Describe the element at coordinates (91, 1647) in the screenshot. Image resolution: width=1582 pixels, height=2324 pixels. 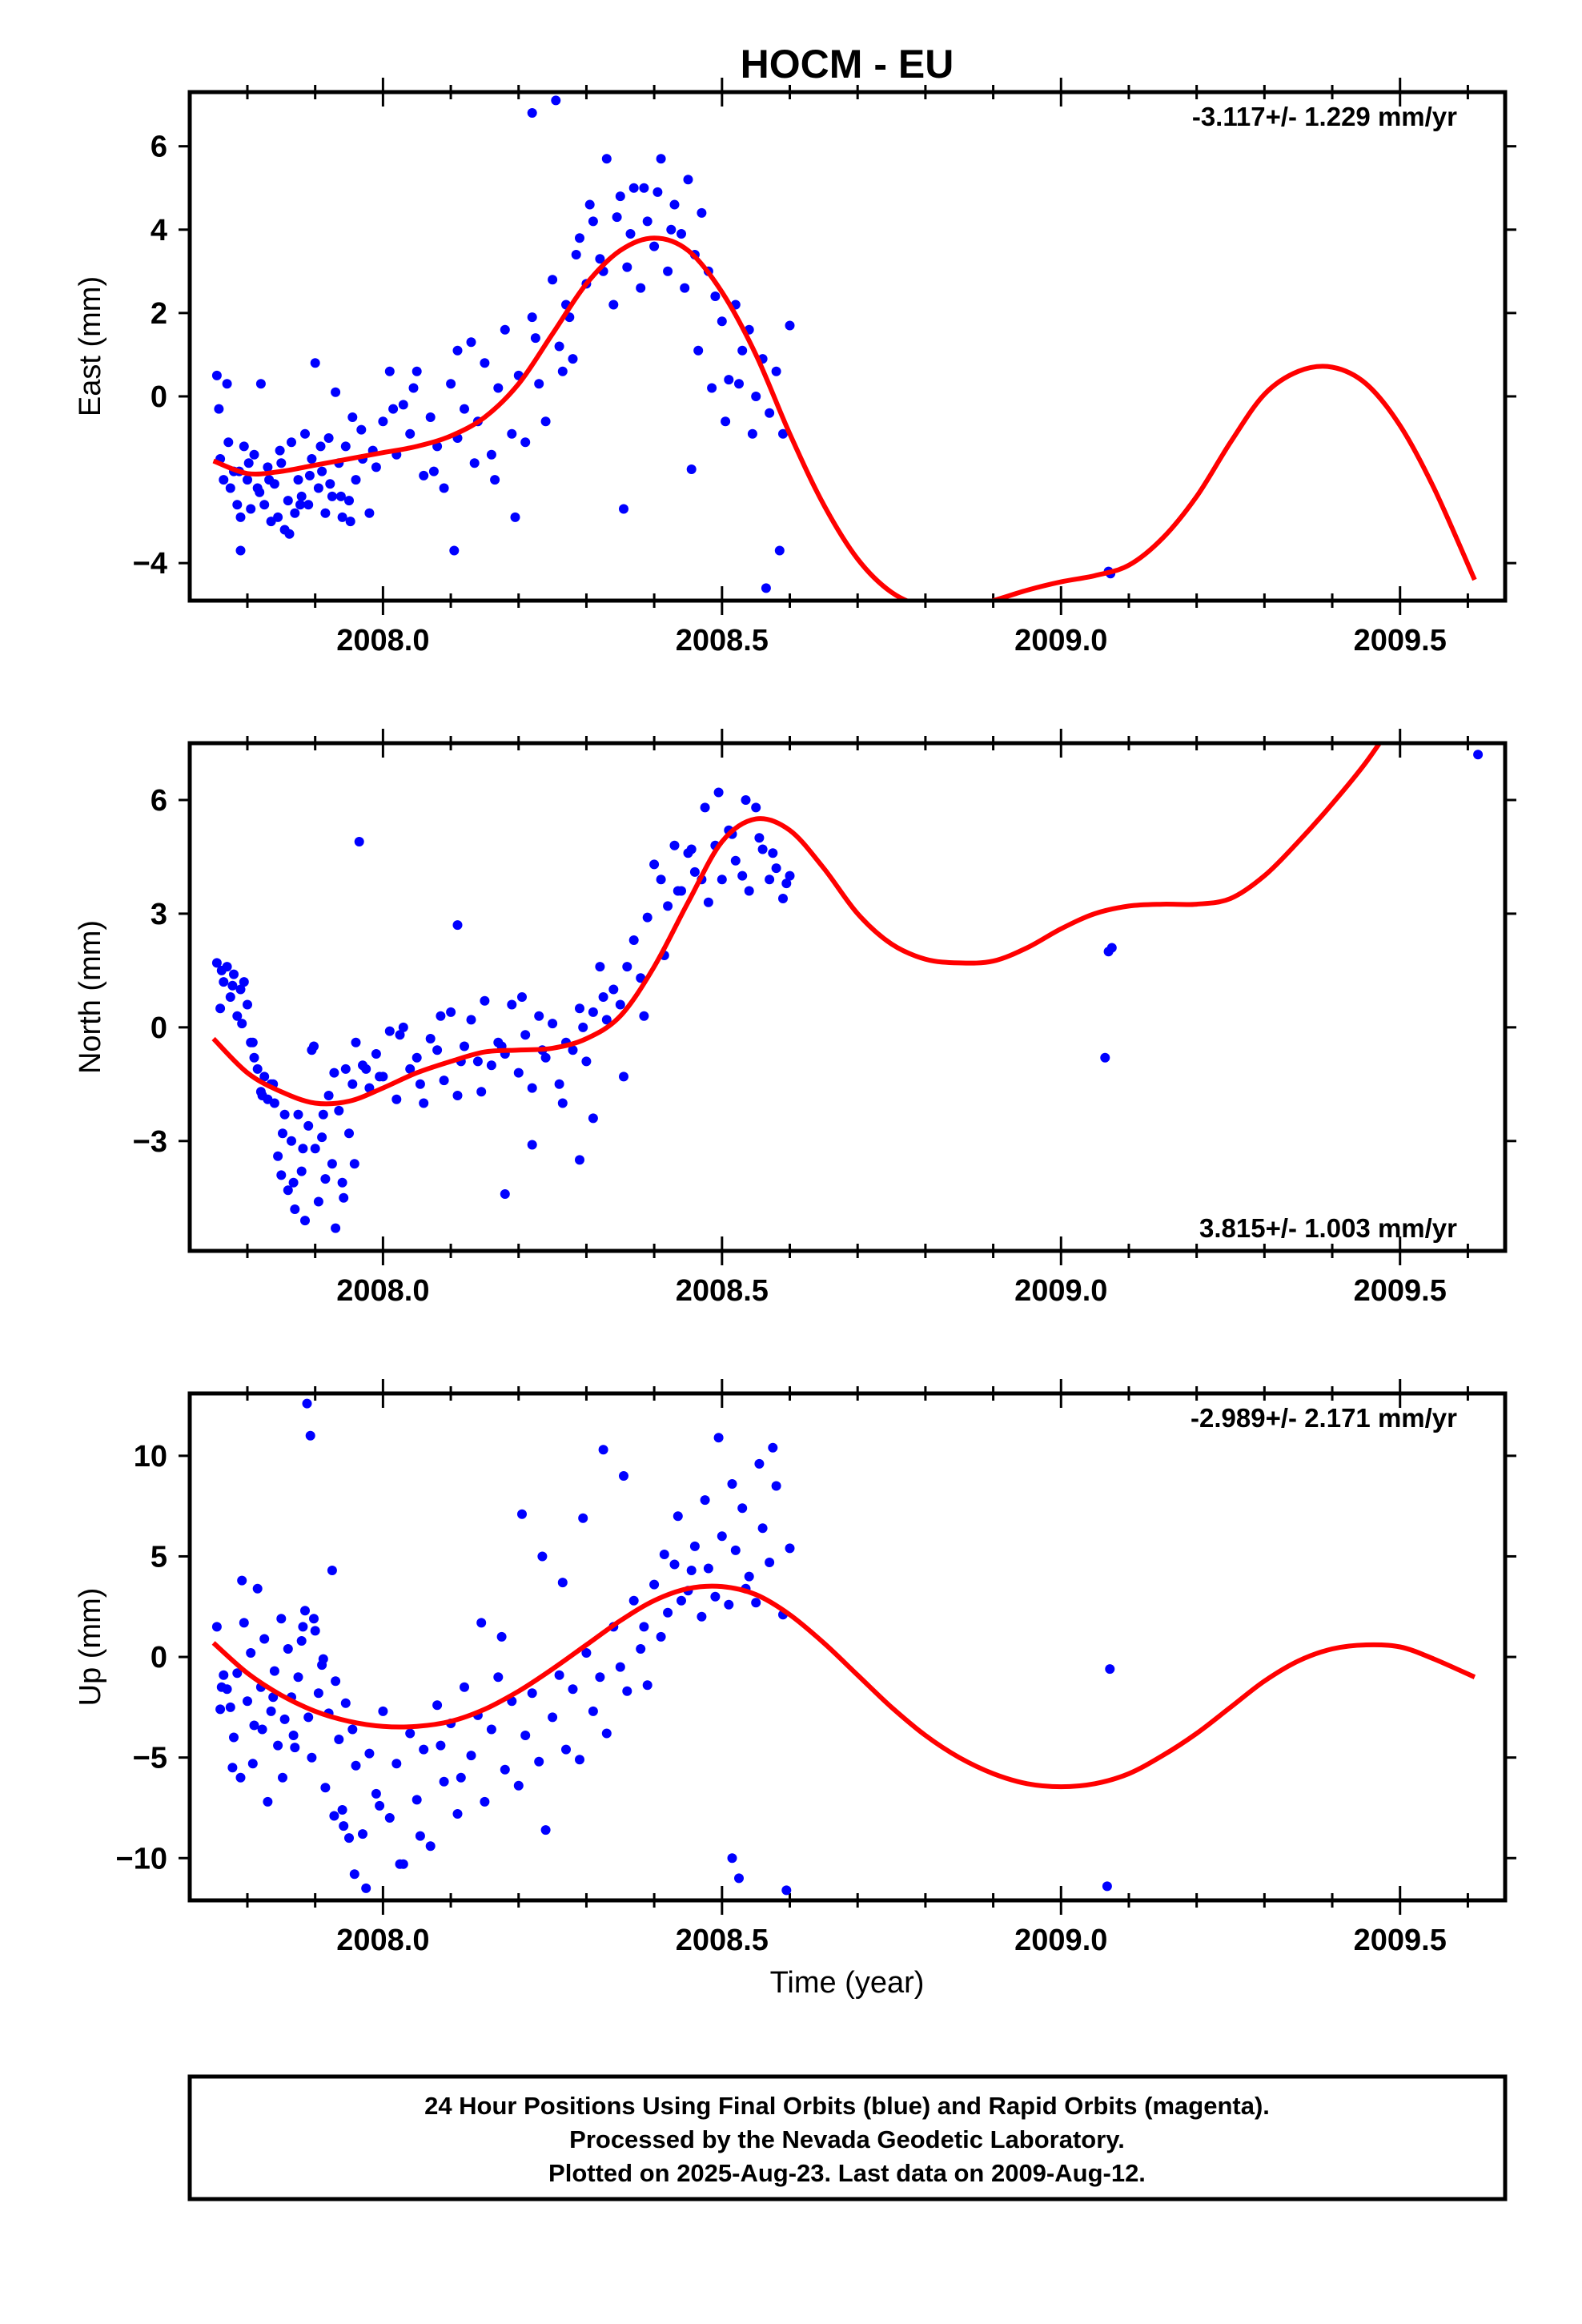
I see `y-axis-label: Up (mm)` at that location.